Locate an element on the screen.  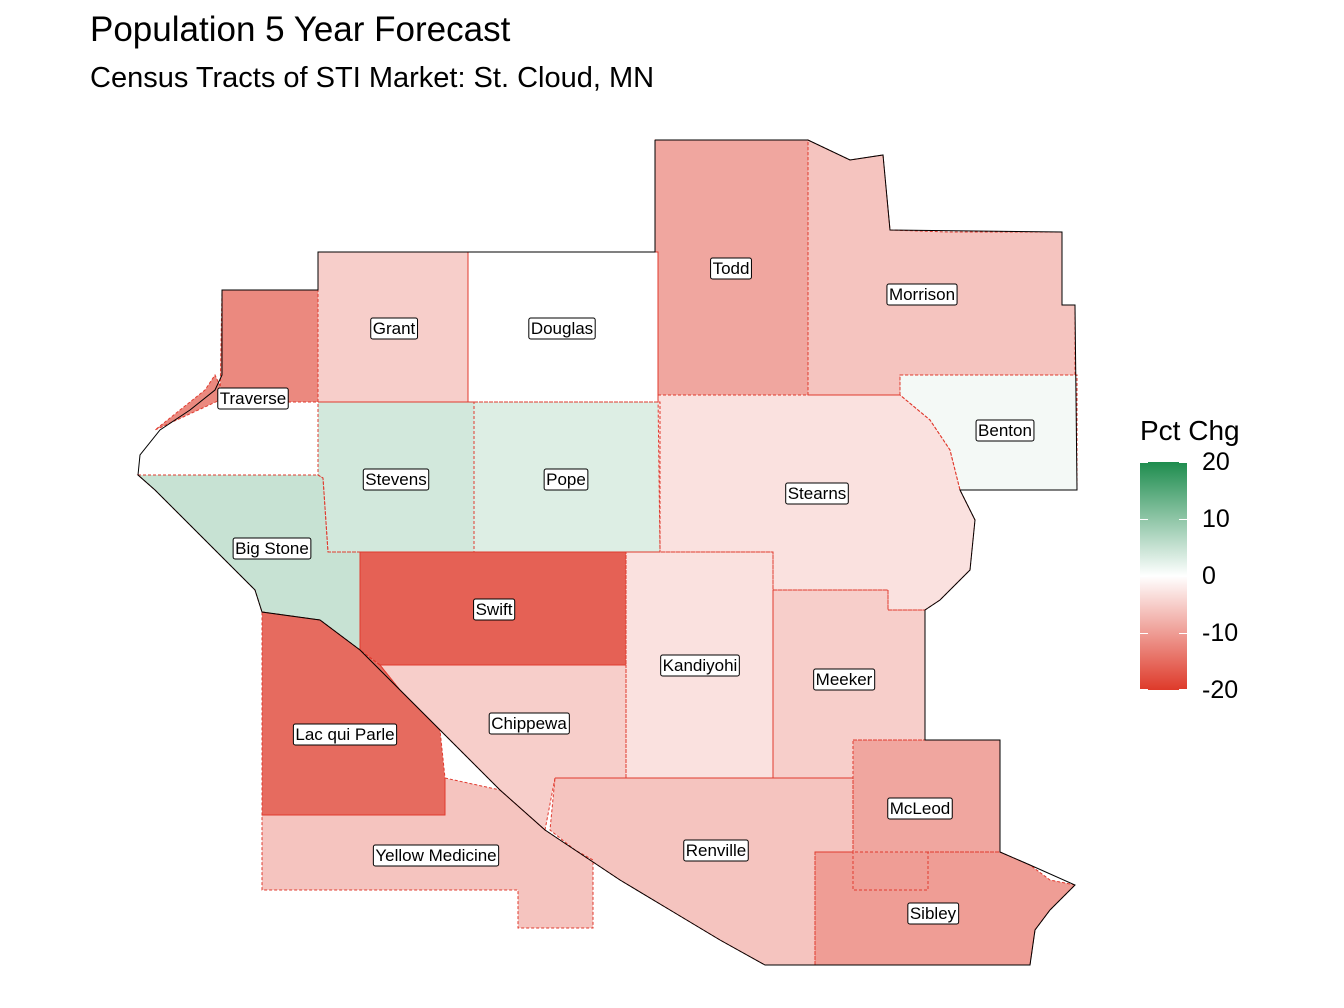
county-label-big-stone: Big Stone is located at coordinates (272, 548).